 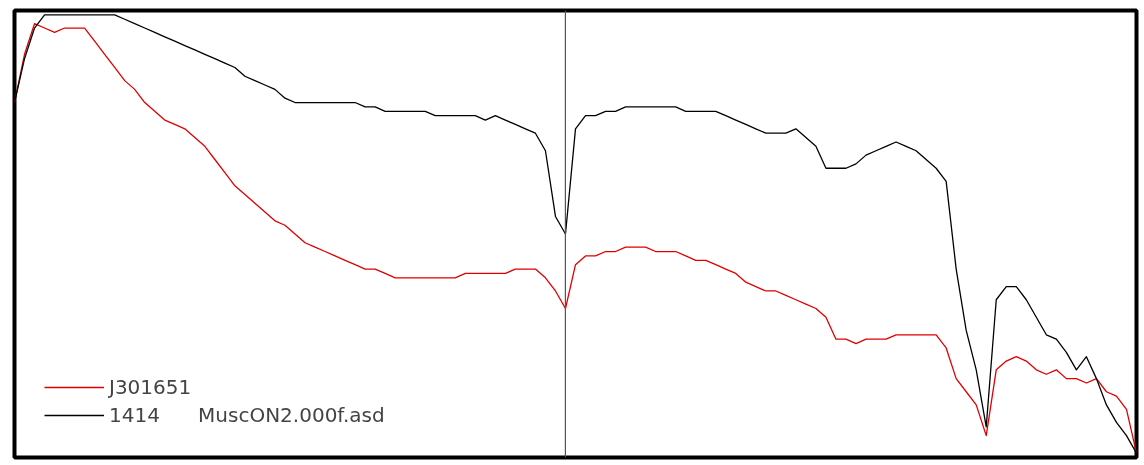 I want to click on legend-label: 1414 MuscON2.000f.asd, so click(x=247, y=415).